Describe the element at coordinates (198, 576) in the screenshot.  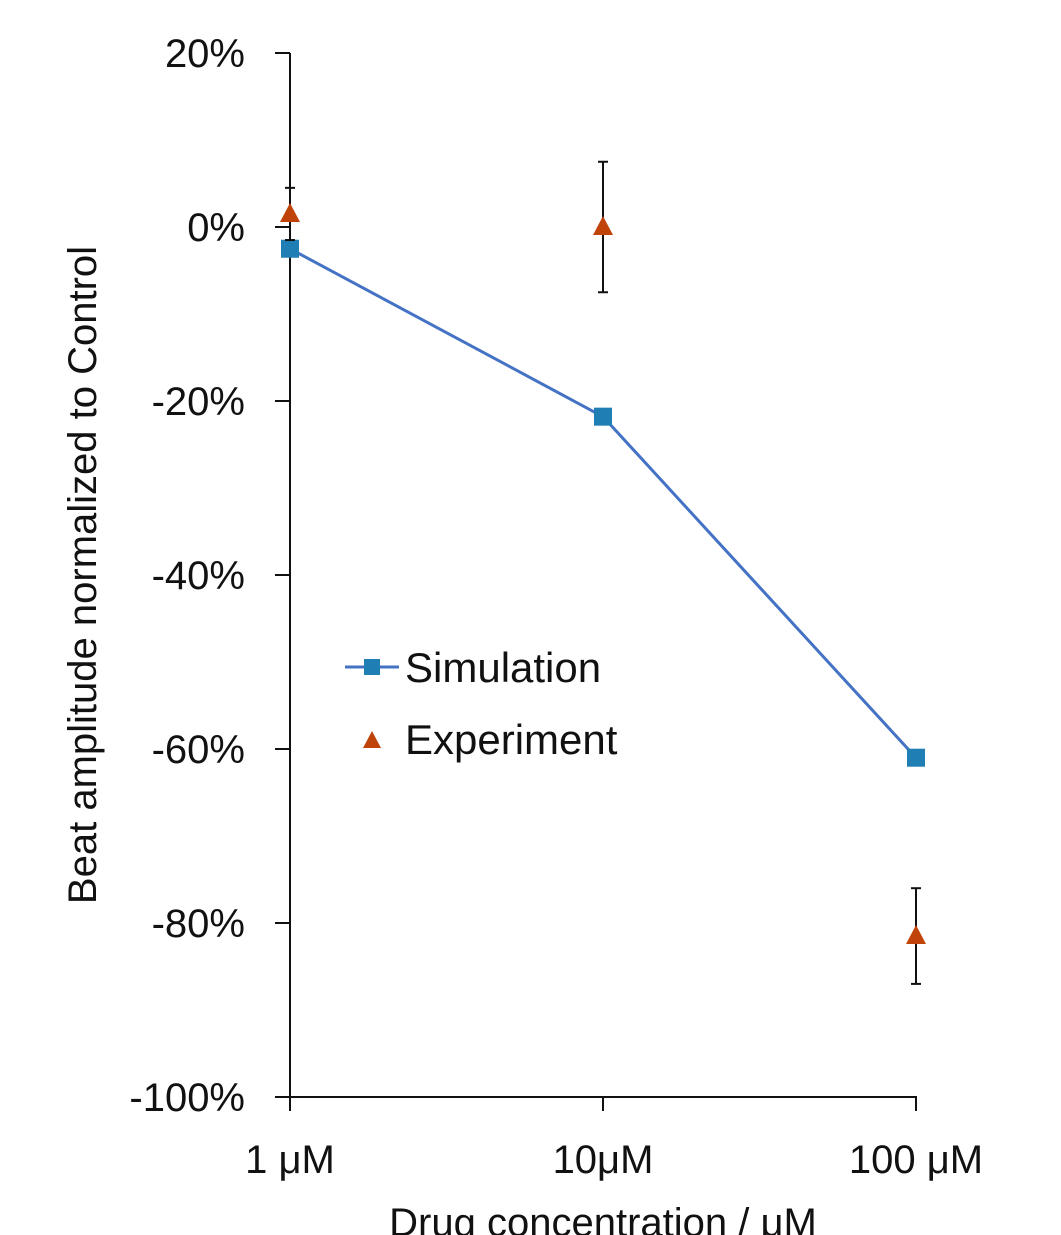
I see `y-tick-label: -40%` at that location.